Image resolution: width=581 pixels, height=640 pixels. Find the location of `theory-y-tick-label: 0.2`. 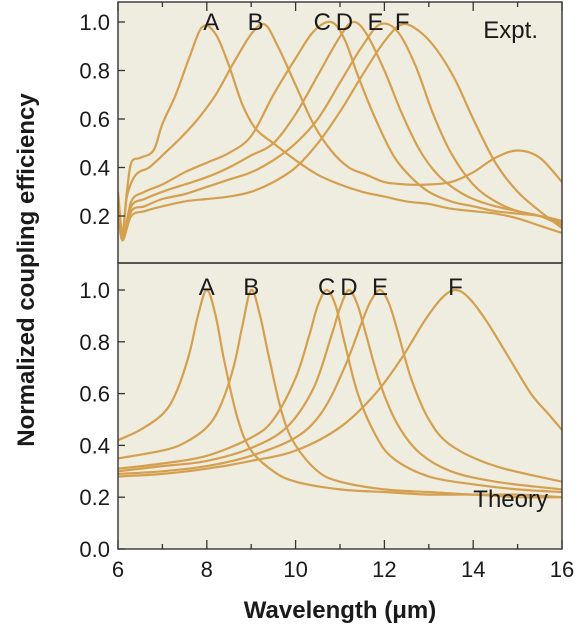

theory-y-tick-label: 0.2 is located at coordinates (94, 497).